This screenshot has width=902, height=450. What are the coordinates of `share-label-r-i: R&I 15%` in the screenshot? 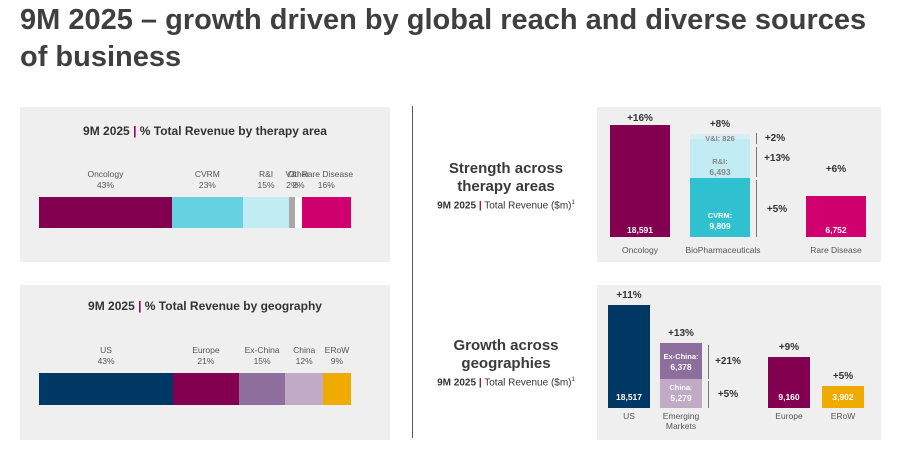 It's located at (266, 180).